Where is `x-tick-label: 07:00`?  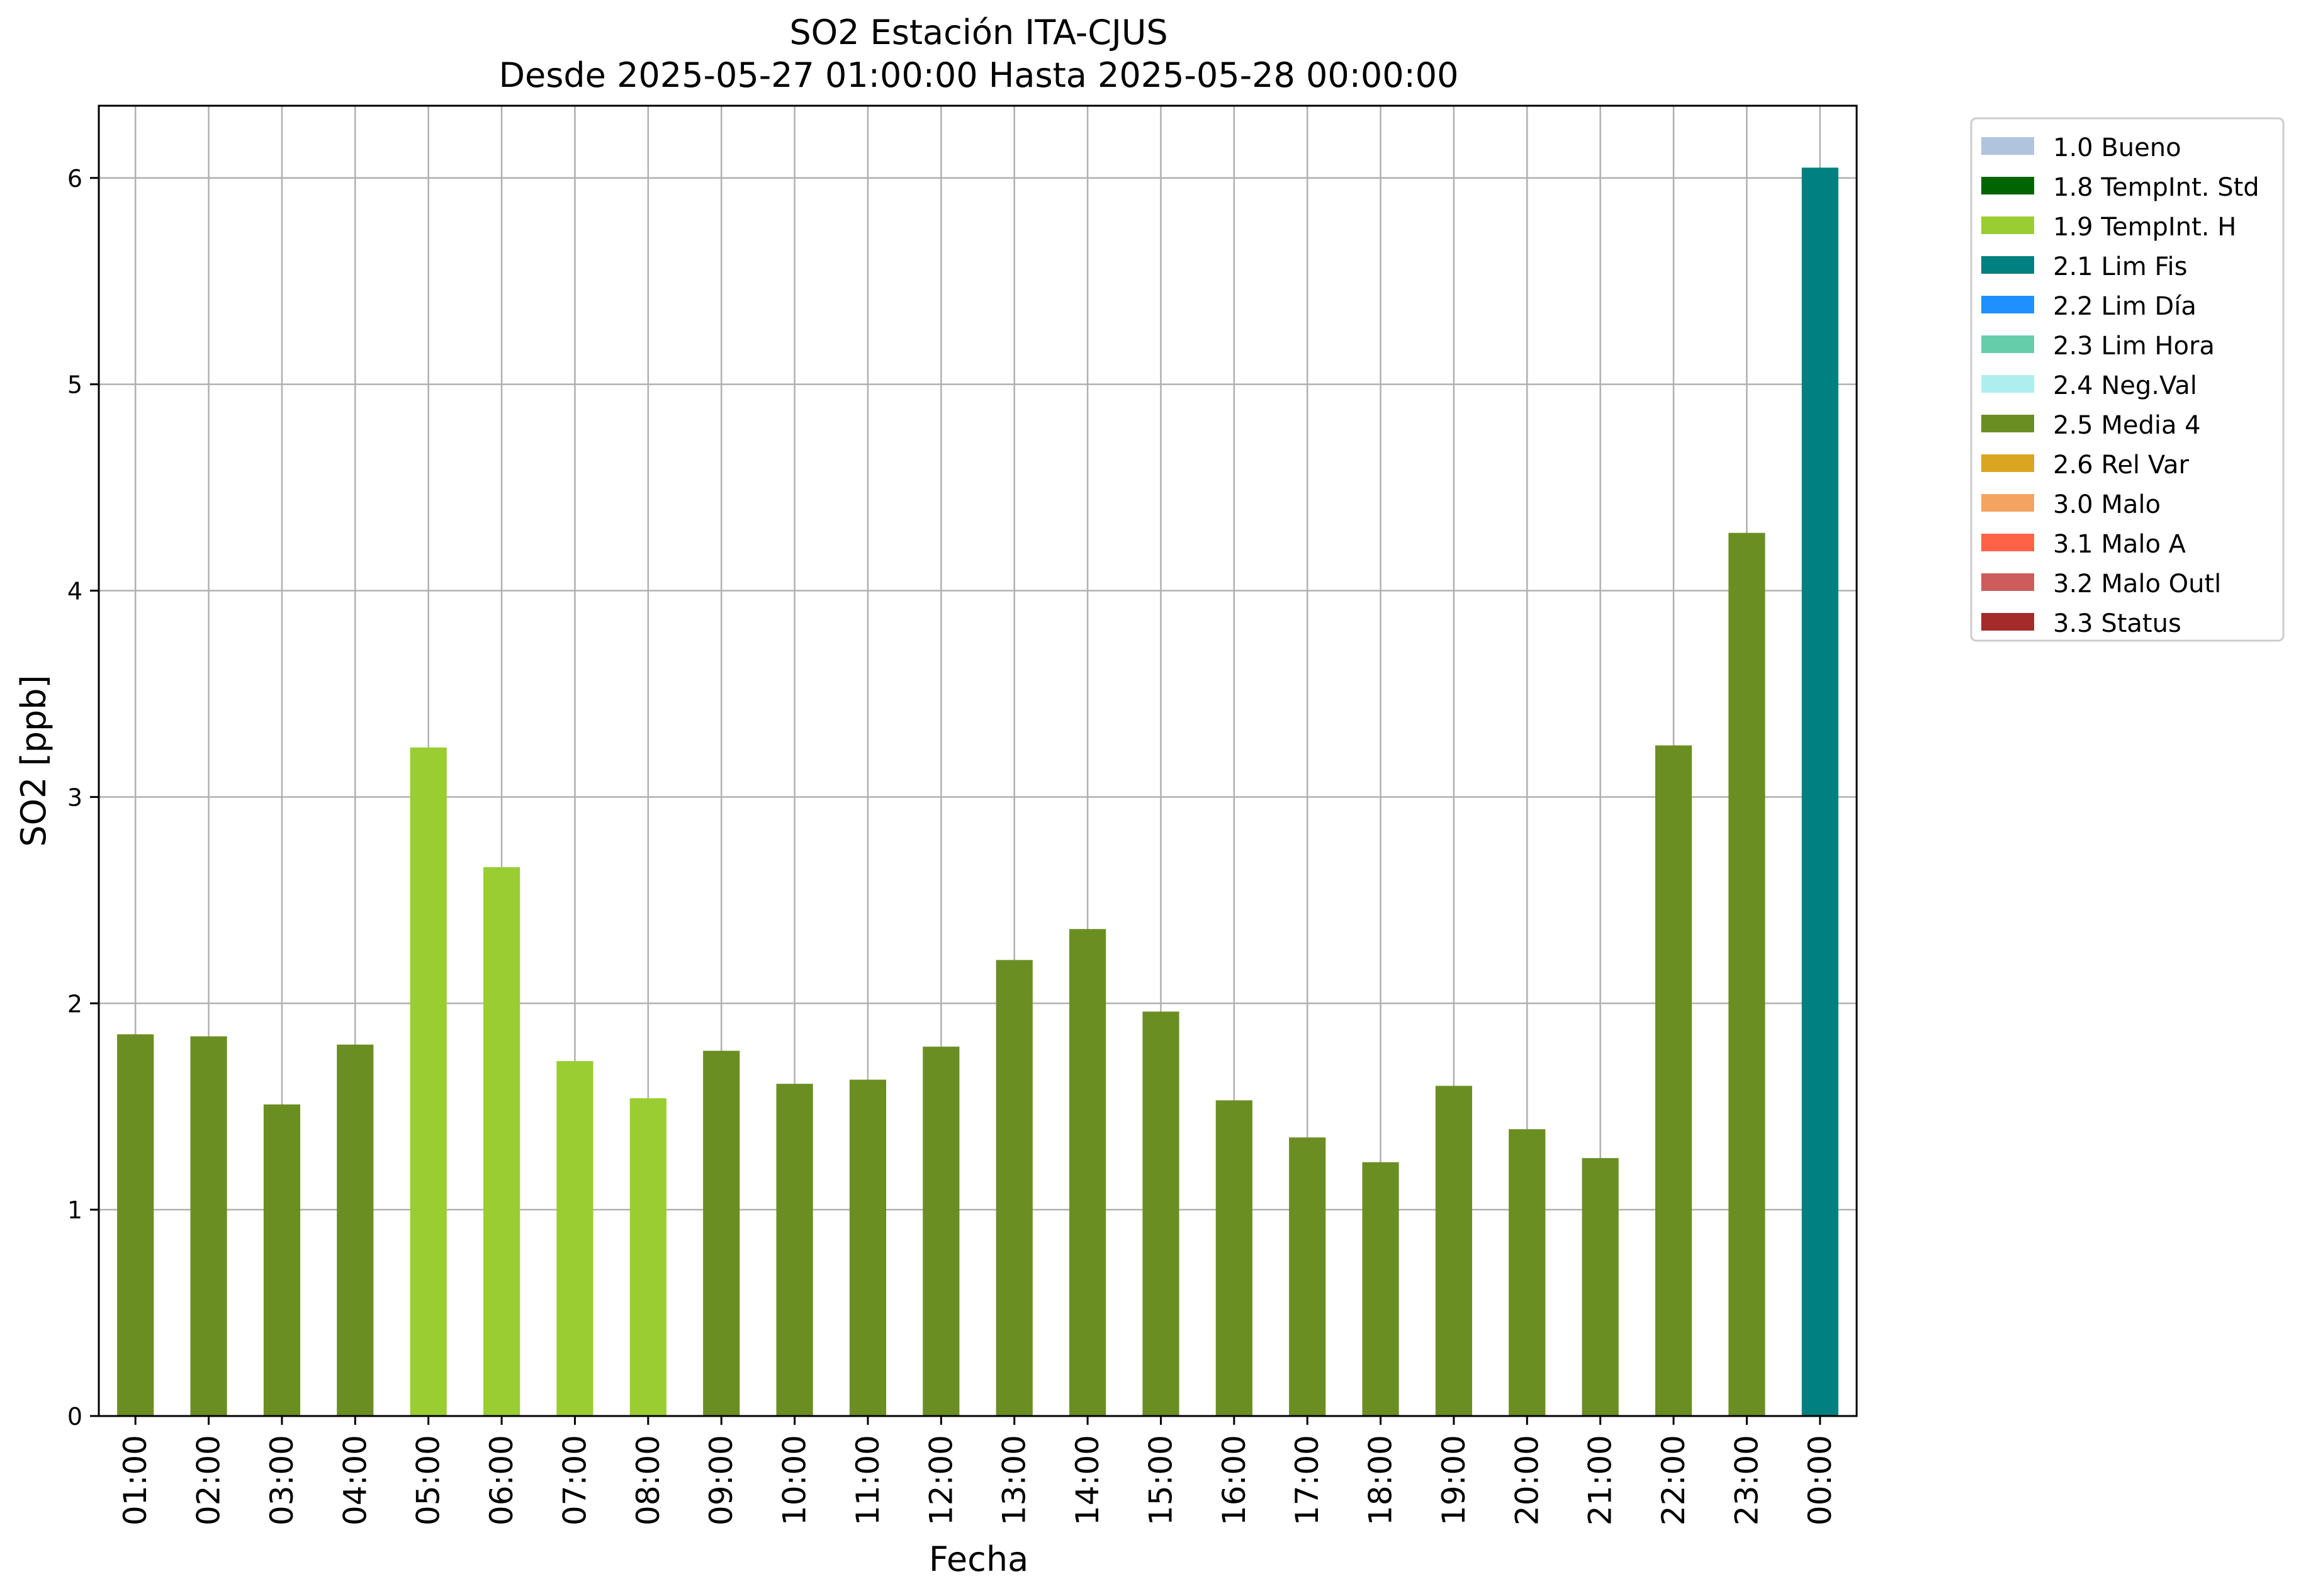
x-tick-label: 07:00 is located at coordinates (574, 1480).